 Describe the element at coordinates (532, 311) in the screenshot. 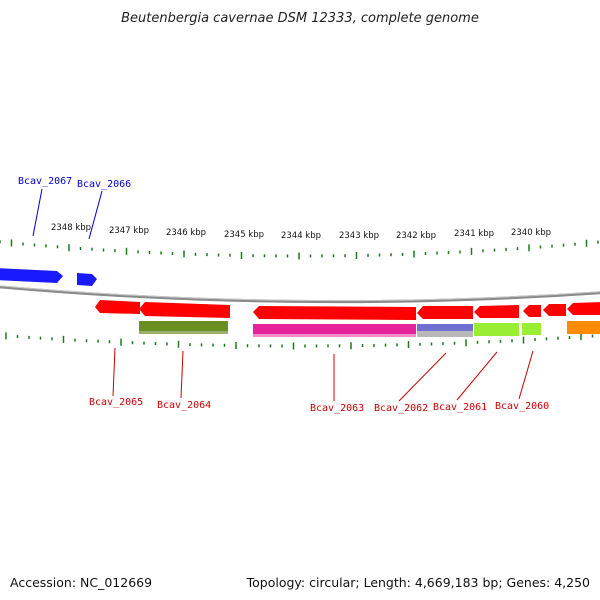

I see `gene-bcav-2060` at that location.